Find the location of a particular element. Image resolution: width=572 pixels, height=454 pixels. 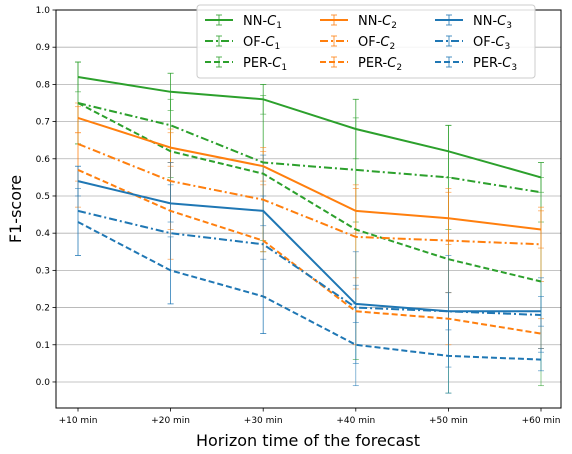

legend-item: OF-C2 is located at coordinates (357, 43).